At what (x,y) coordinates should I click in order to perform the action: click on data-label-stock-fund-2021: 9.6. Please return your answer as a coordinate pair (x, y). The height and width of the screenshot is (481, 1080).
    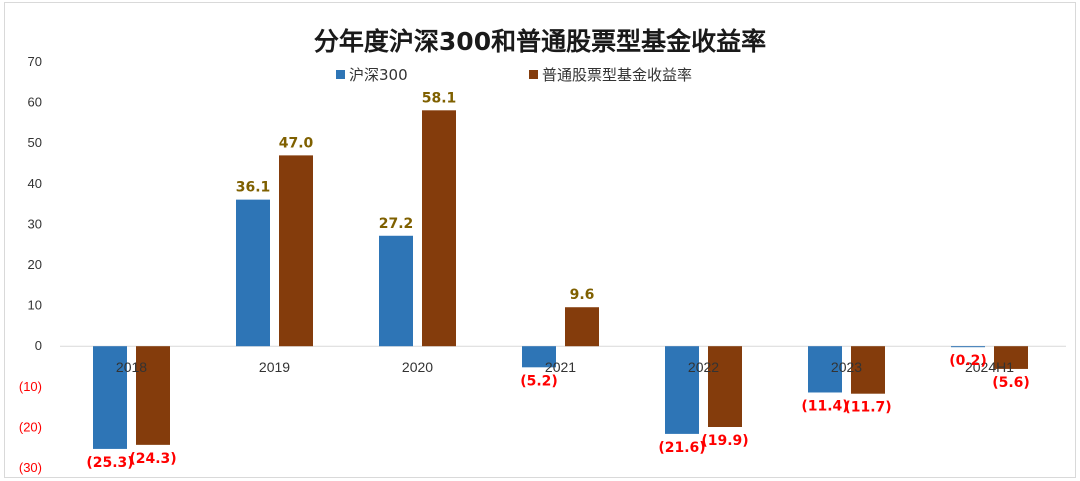
    Looking at the image, I should click on (582, 295).